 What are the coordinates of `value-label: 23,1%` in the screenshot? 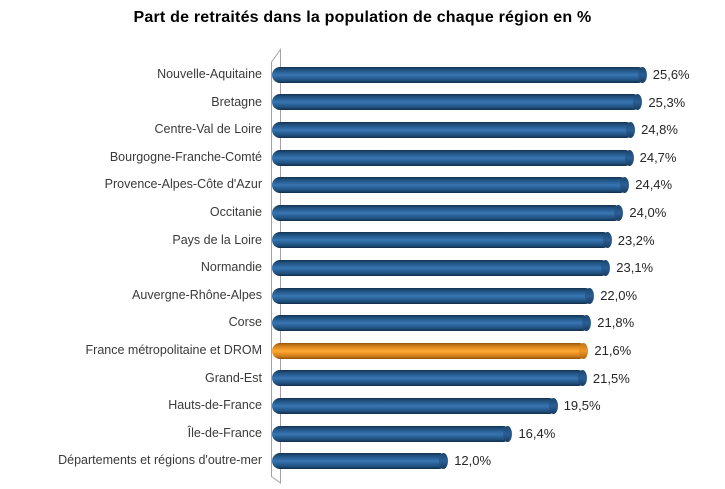 It's located at (635, 268).